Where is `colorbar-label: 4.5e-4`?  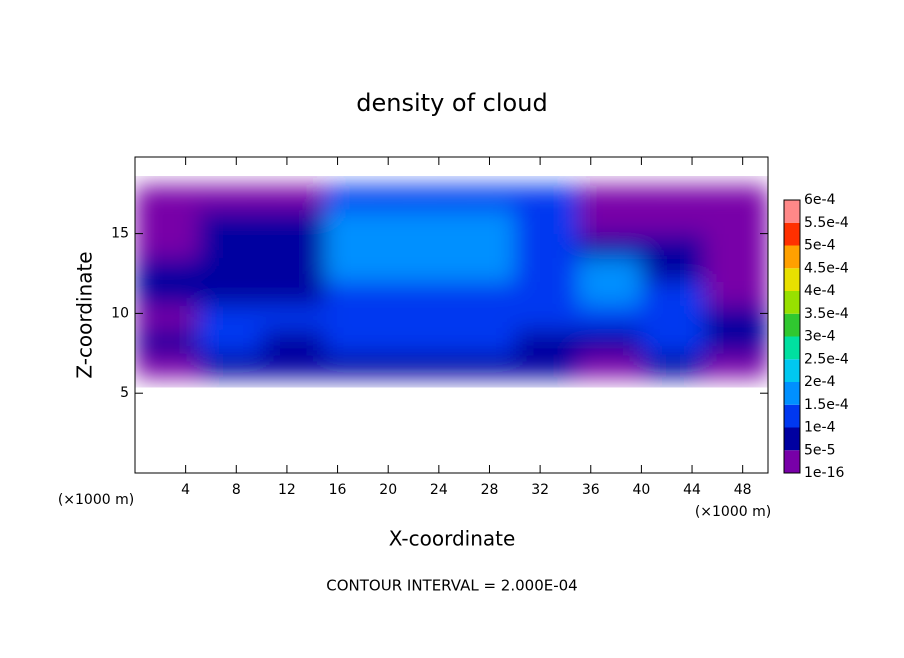 colorbar-label: 4.5e-4 is located at coordinates (826, 268).